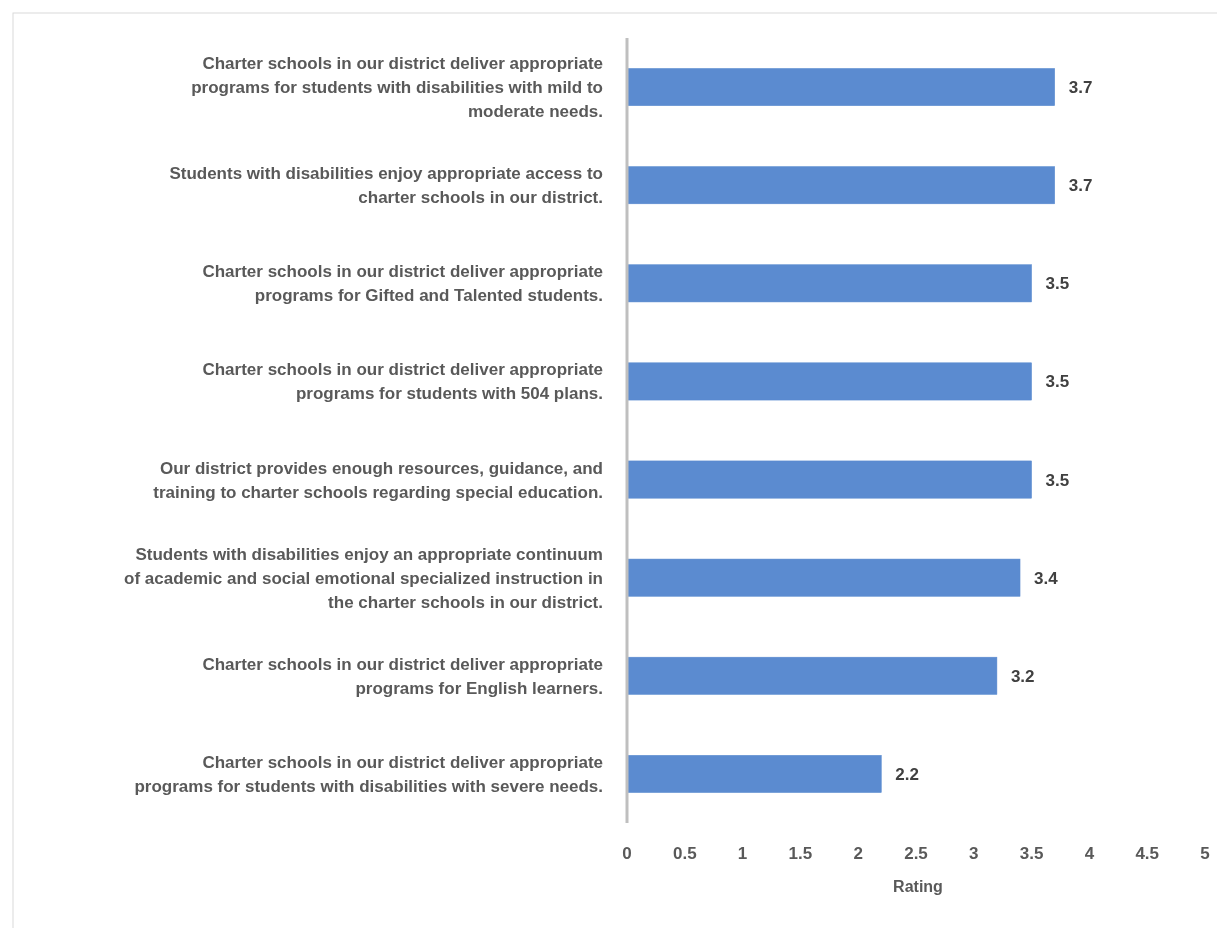  I want to click on y-tick-label: Charter schools in our district deliver appropriate programs for students with disabilities with mild to moderate needs., so click(397, 88).